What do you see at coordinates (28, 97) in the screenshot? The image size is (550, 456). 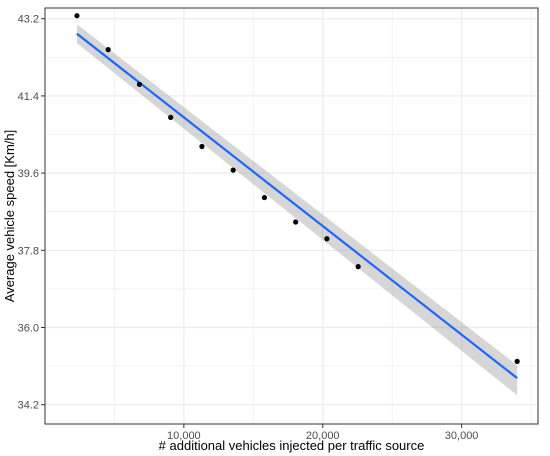 I see `y-tick-label: 41.4` at bounding box center [28, 97].